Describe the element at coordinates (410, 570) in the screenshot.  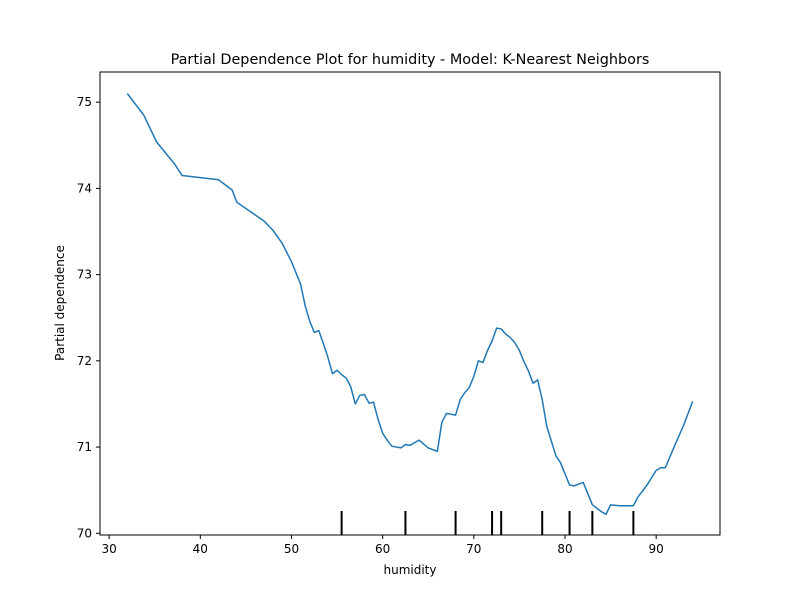
I see `x-axis-label: humidity` at that location.